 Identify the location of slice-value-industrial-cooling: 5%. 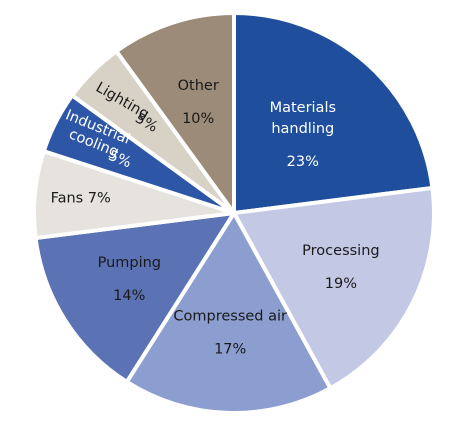
(119, 159).